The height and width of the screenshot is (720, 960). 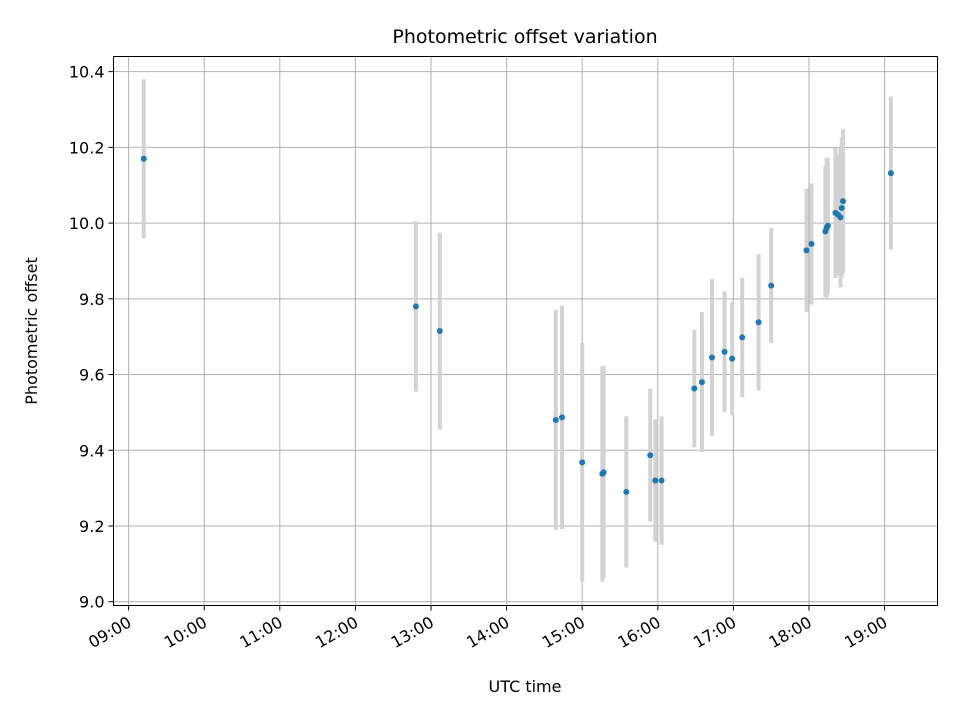 I want to click on y-tick-label: 10.4, so click(x=87, y=72).